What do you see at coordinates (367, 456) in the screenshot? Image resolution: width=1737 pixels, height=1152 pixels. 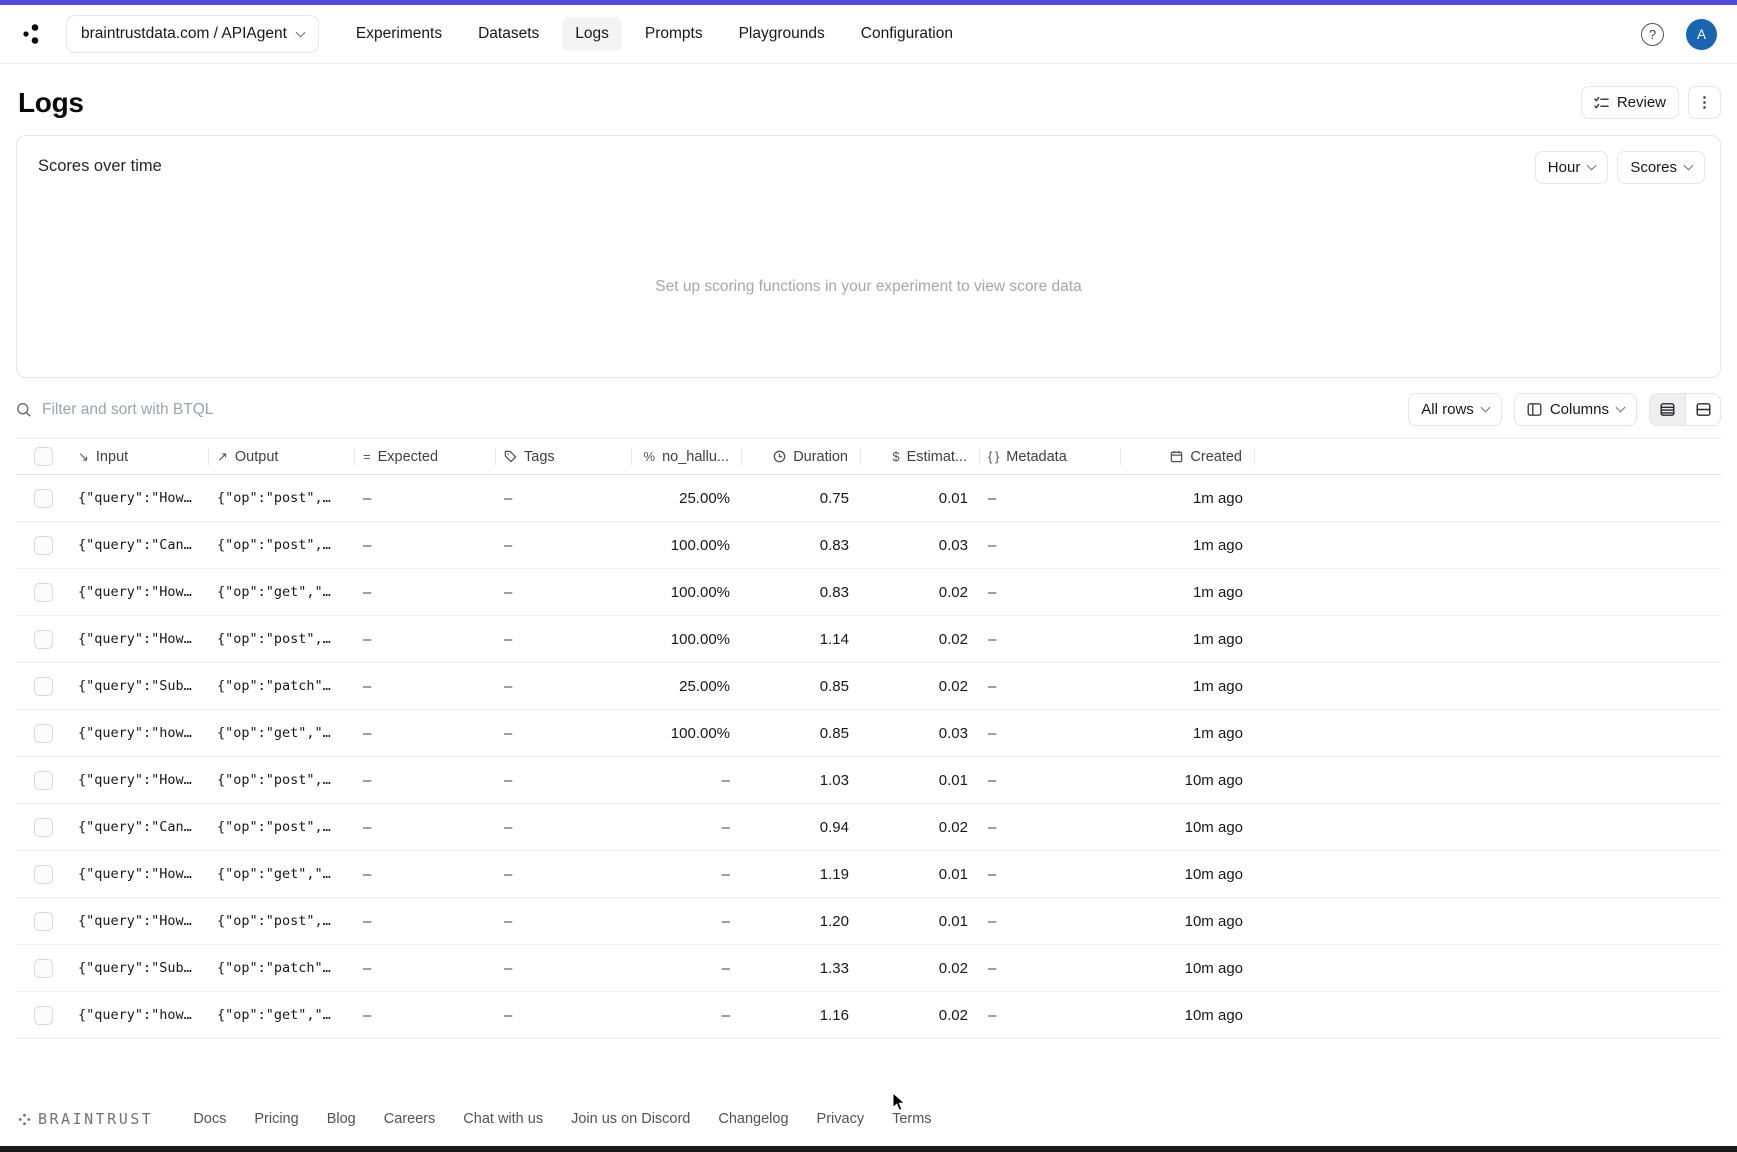 I see `equals-icon: =` at bounding box center [367, 456].